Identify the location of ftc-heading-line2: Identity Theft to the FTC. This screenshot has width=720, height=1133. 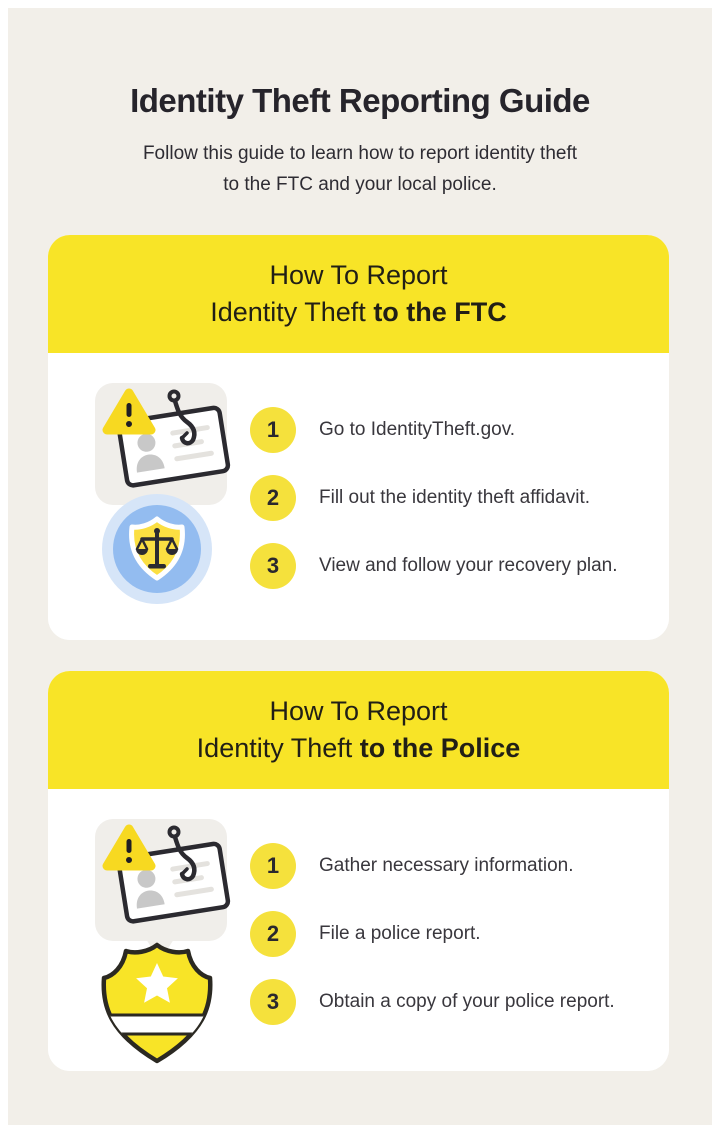
(358, 312).